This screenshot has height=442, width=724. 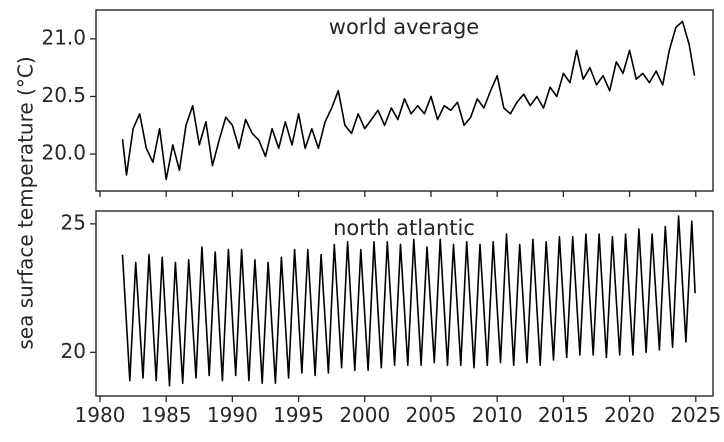 What do you see at coordinates (63, 95) in the screenshot?
I see `y-tick-label: 20.5` at bounding box center [63, 95].